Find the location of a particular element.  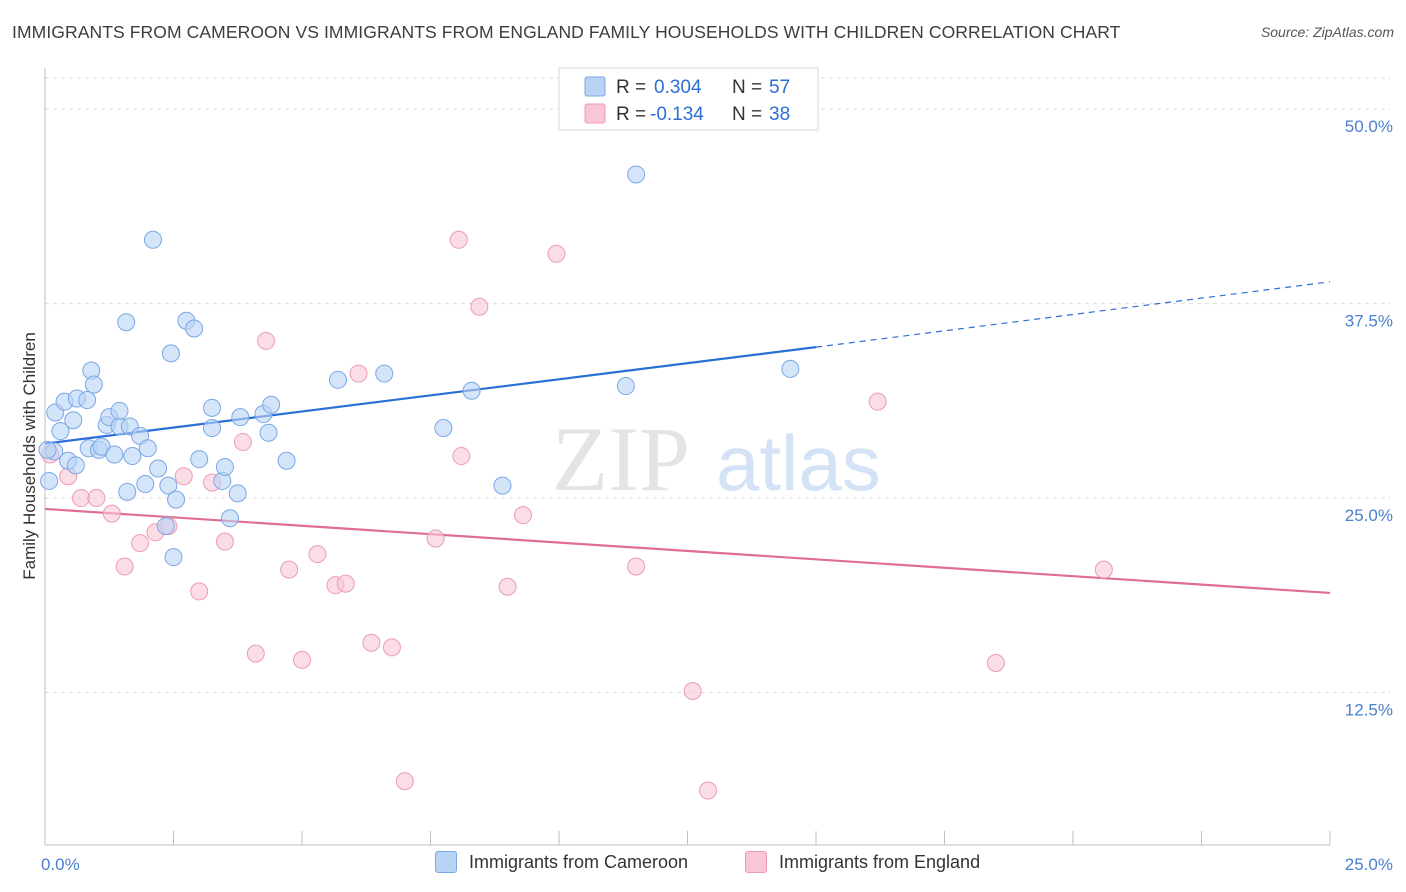

x-tick-label: 25.0% is located at coordinates (1369, 864).